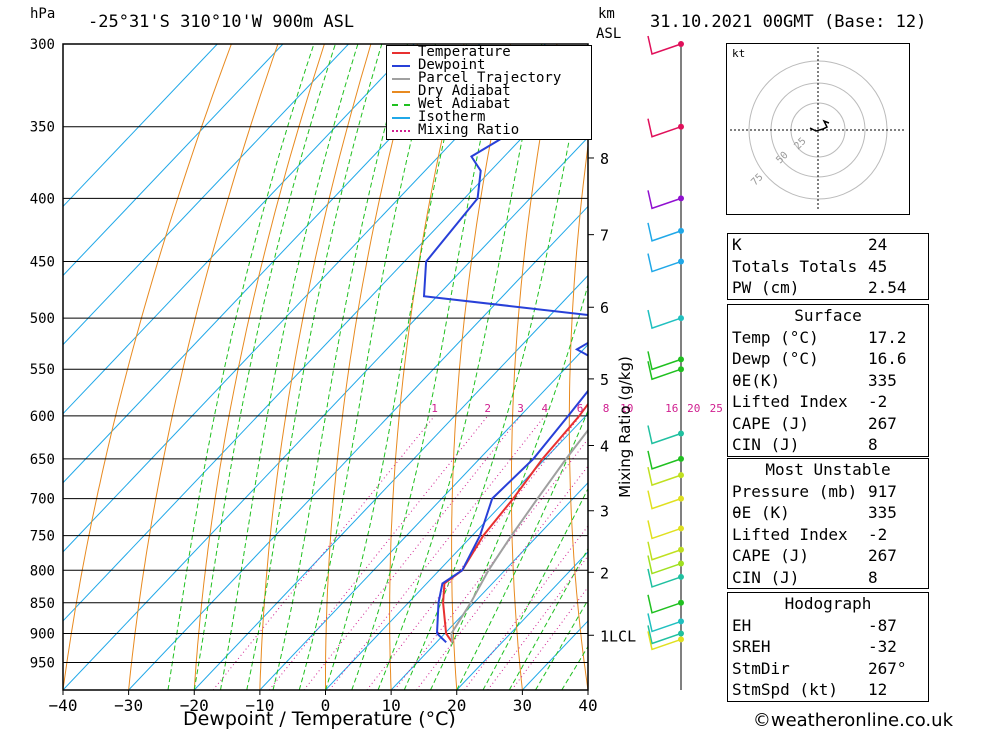 This screenshot has width=1000, height=733. What do you see at coordinates (604, 308) in the screenshot?
I see `km-tick-label: 6` at bounding box center [604, 308].